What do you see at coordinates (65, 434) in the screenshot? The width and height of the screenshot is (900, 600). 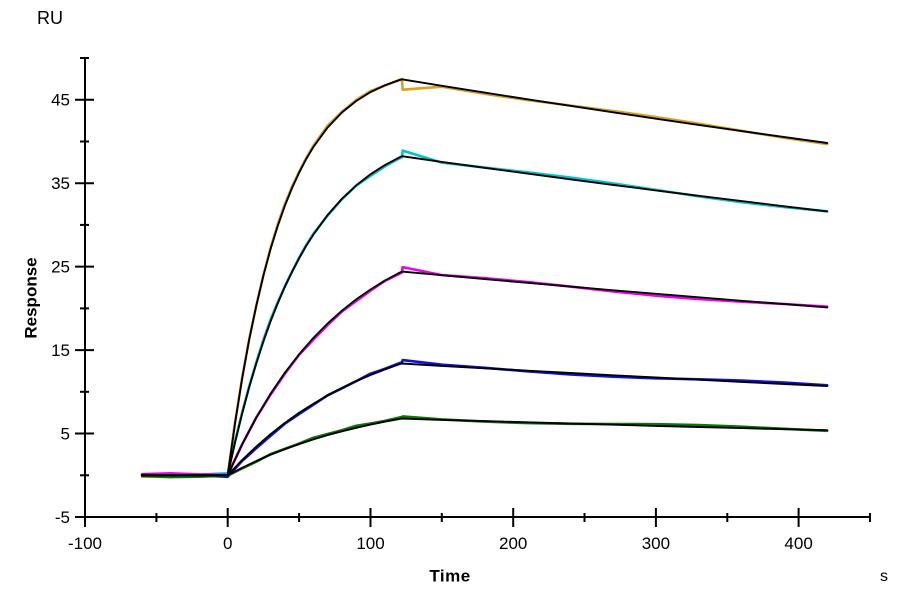 I see `y-tick-label: 5` at bounding box center [65, 434].